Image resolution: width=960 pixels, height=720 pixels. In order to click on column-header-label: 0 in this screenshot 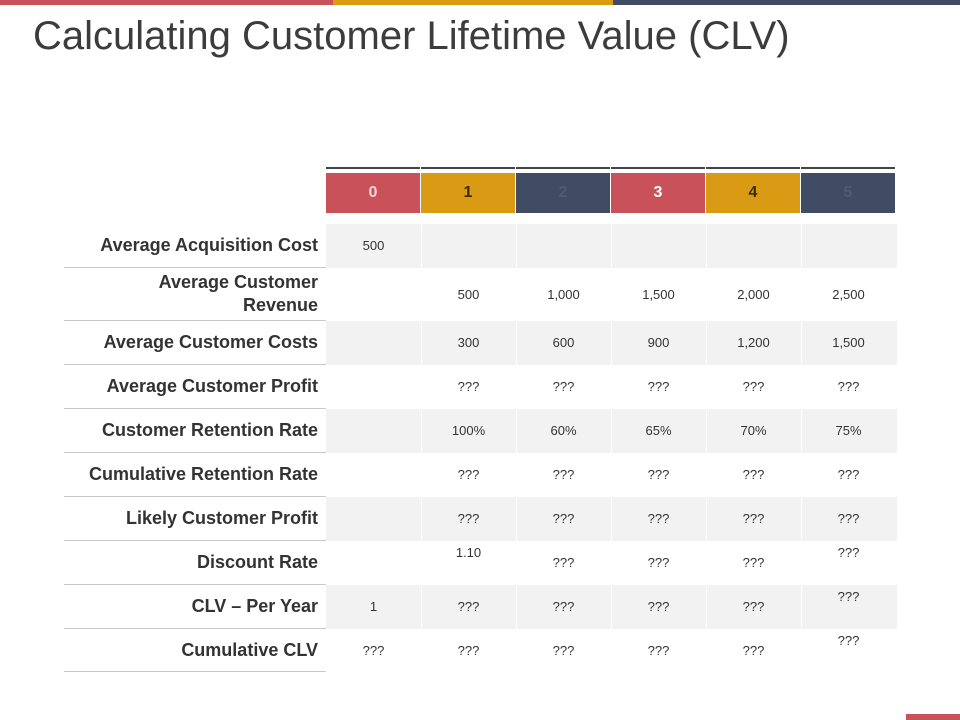, I will do `click(373, 193)`.